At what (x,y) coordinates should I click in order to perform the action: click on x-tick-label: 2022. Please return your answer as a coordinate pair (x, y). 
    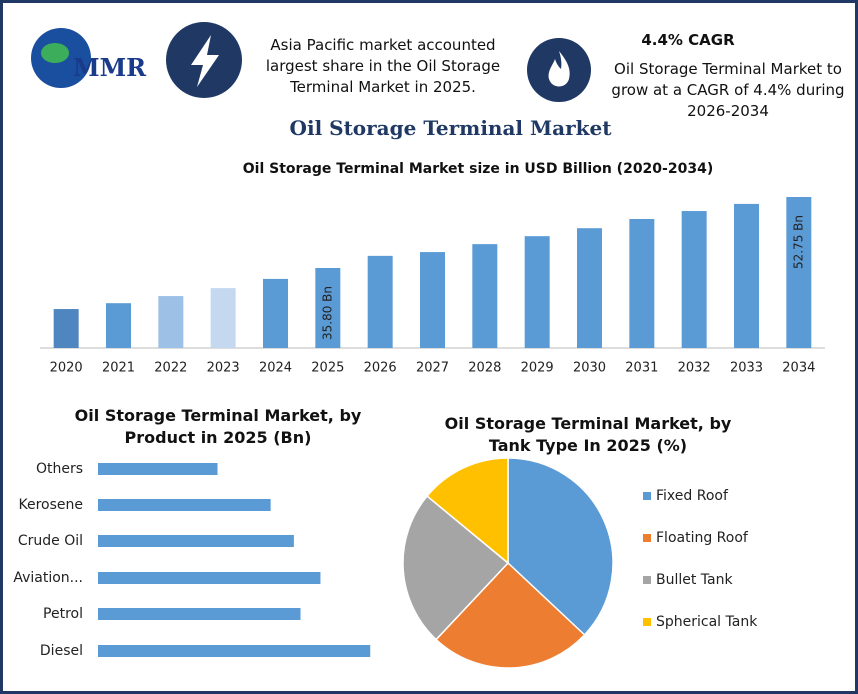
    Looking at the image, I should click on (170, 368).